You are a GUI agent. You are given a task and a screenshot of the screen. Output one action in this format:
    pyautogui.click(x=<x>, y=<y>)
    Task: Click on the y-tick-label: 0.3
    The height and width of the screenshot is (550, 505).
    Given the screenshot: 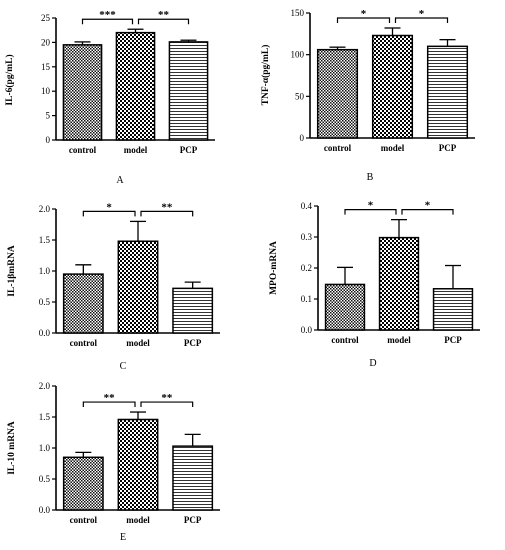 What is the action you would take?
    pyautogui.click(x=307, y=237)
    